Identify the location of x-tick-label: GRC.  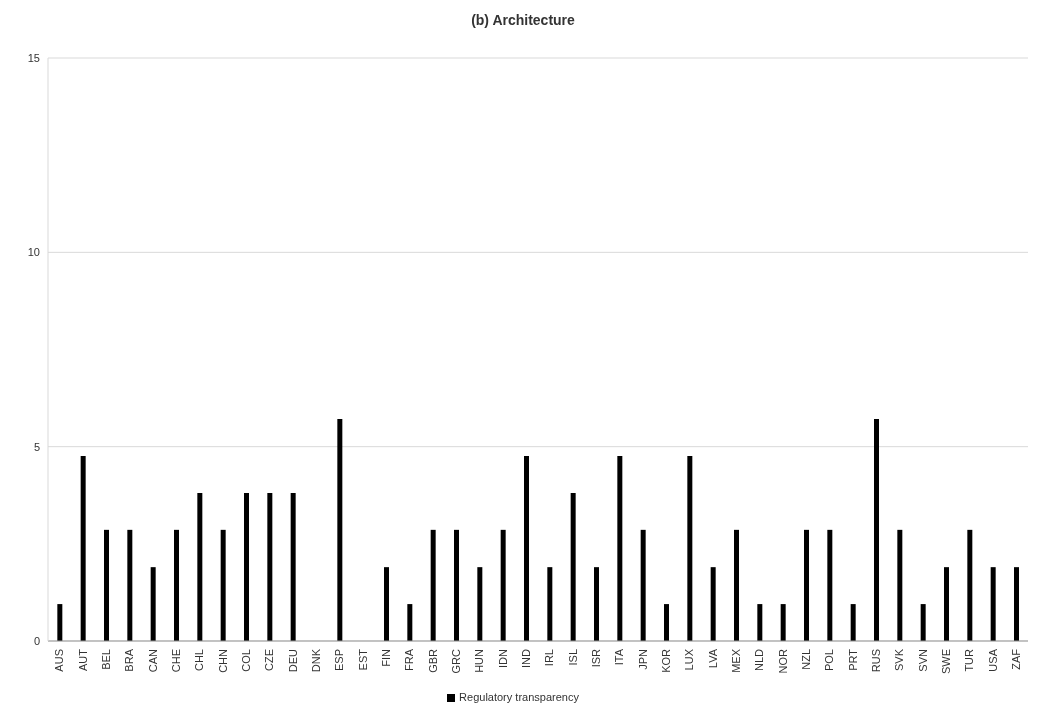
(456, 661).